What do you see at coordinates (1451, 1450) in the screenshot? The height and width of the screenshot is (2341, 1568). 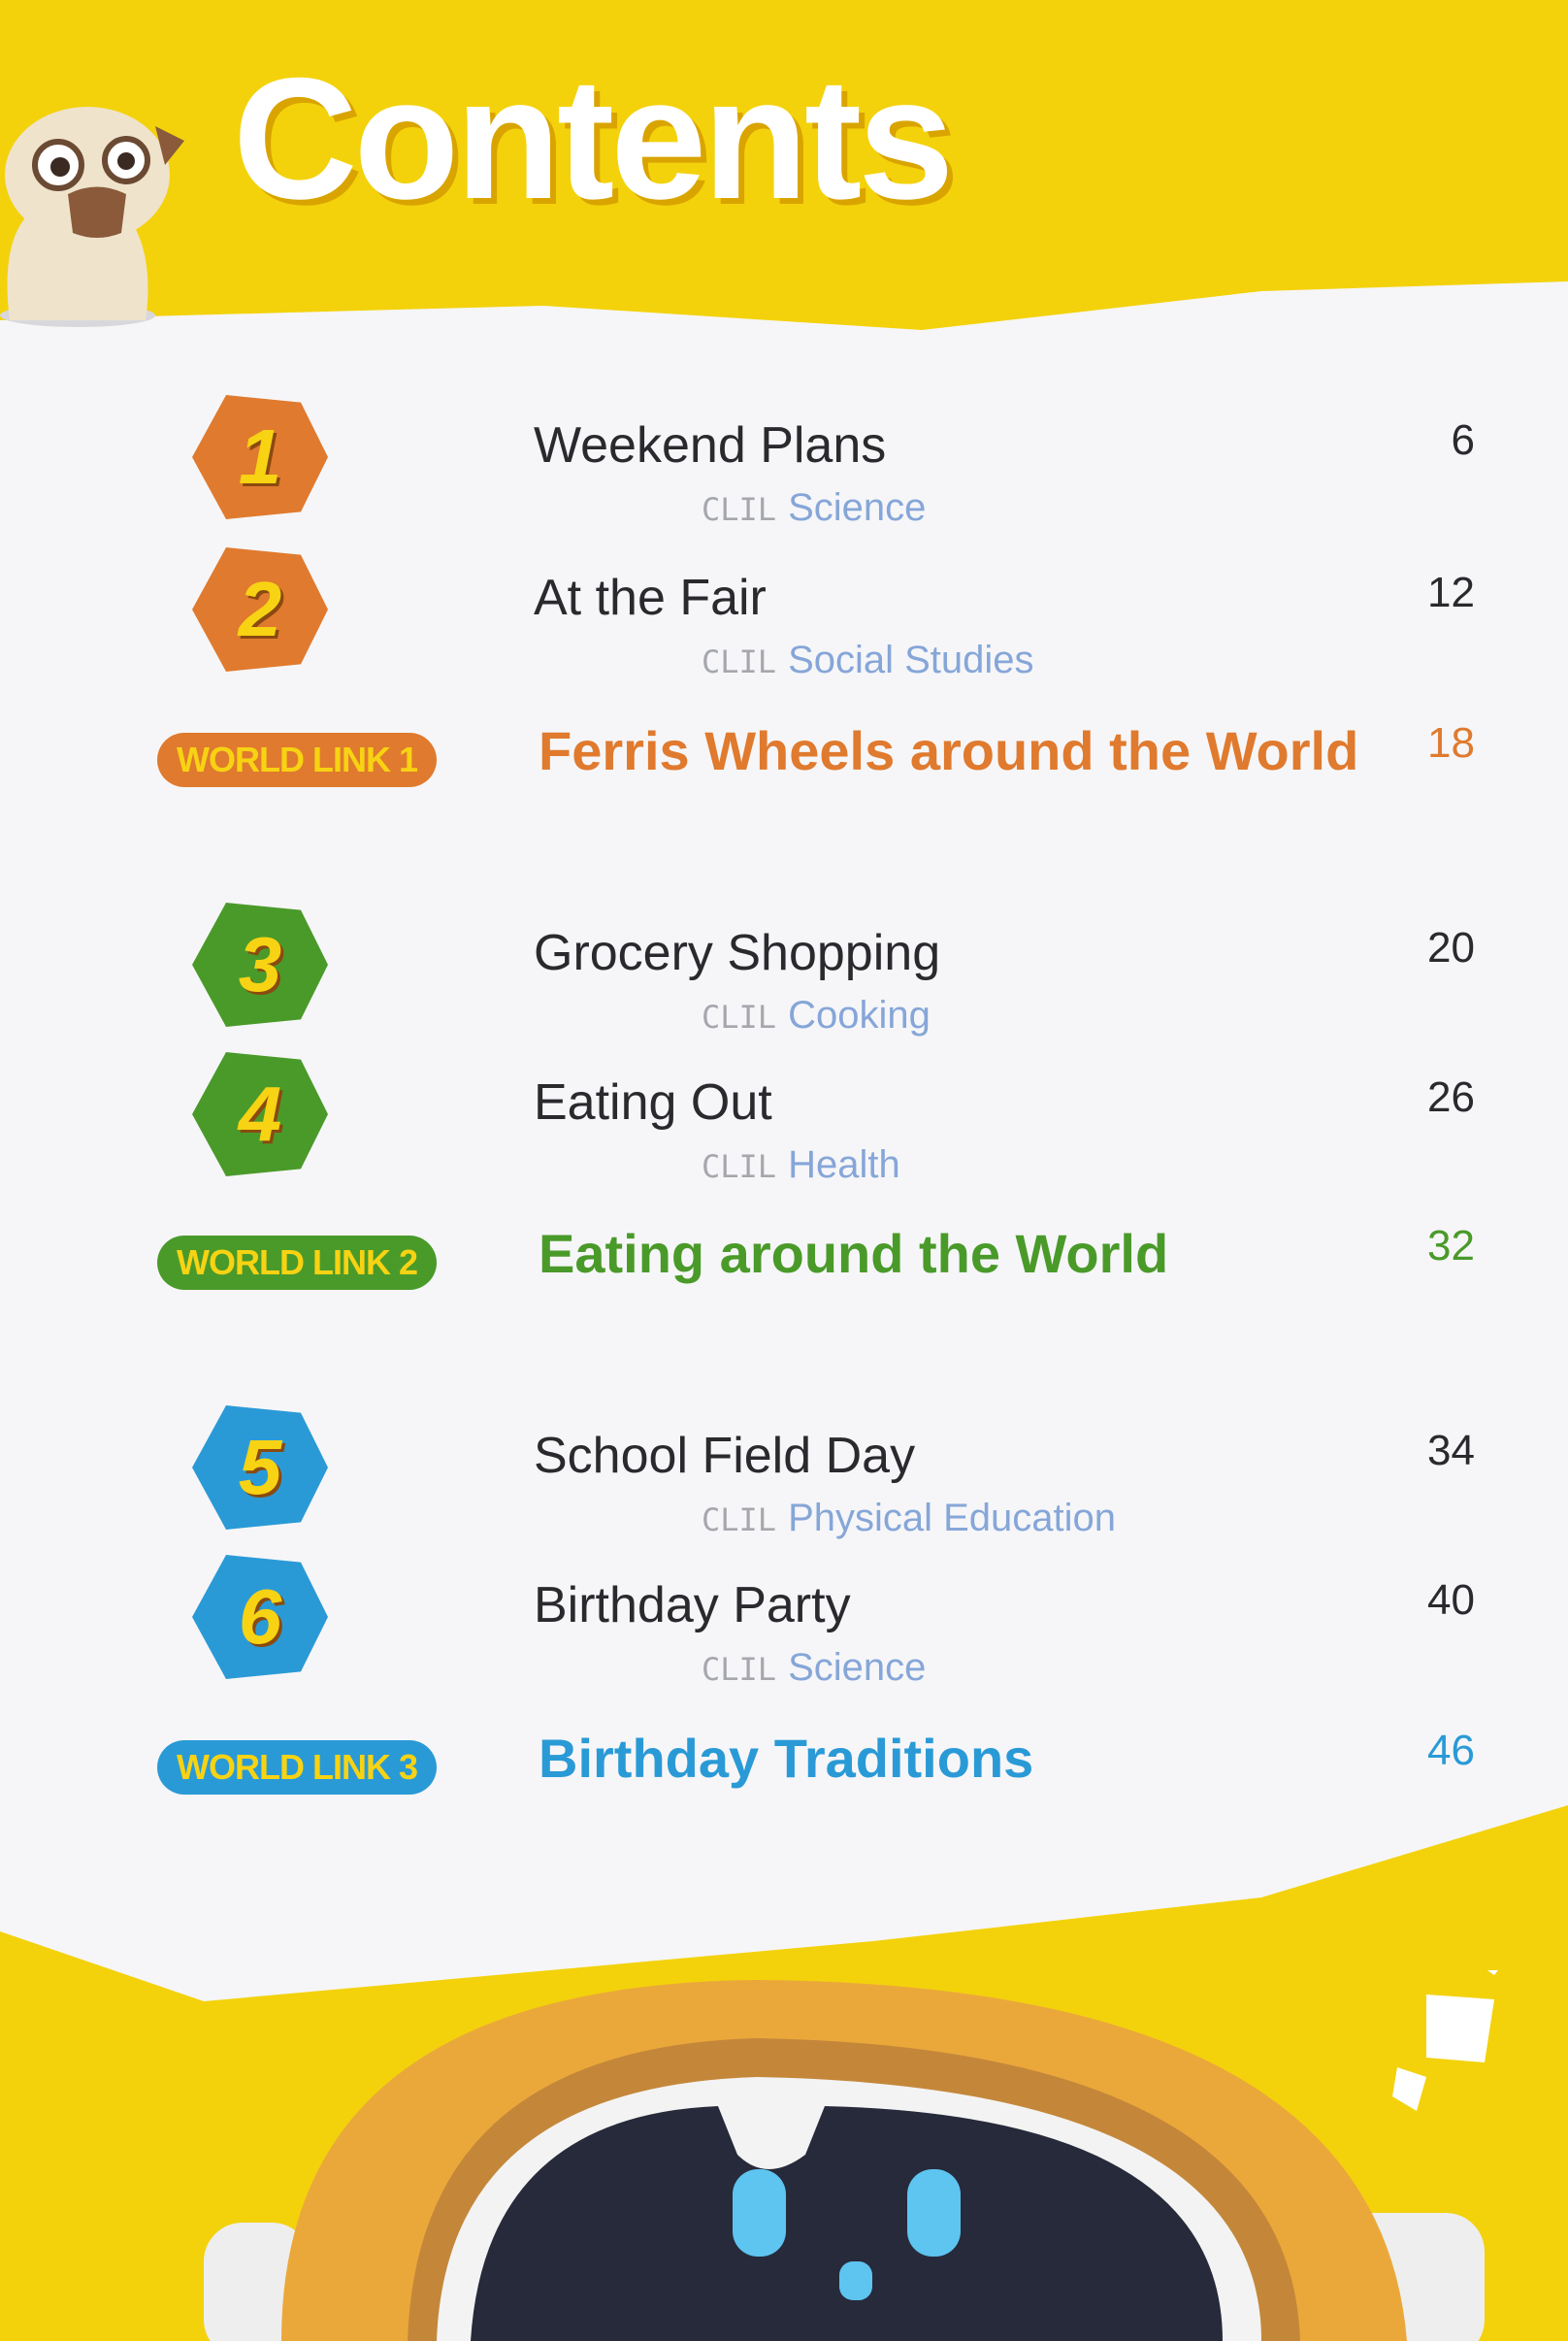 I see `page-number: 34` at bounding box center [1451, 1450].